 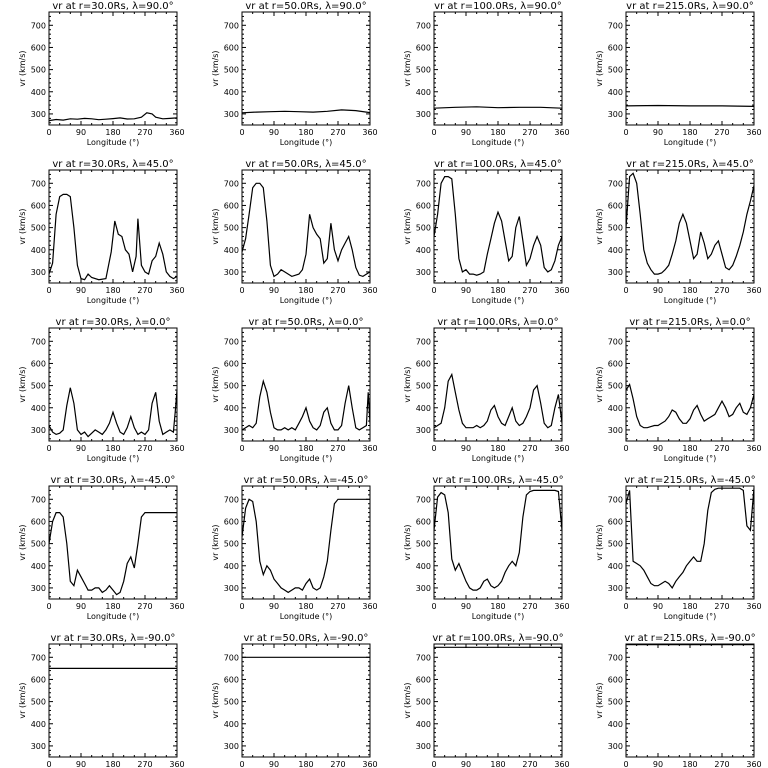 What do you see at coordinates (112, 6) in the screenshot?
I see `chart-title: vr at r=30.0Rs, λ=90.0°` at bounding box center [112, 6].